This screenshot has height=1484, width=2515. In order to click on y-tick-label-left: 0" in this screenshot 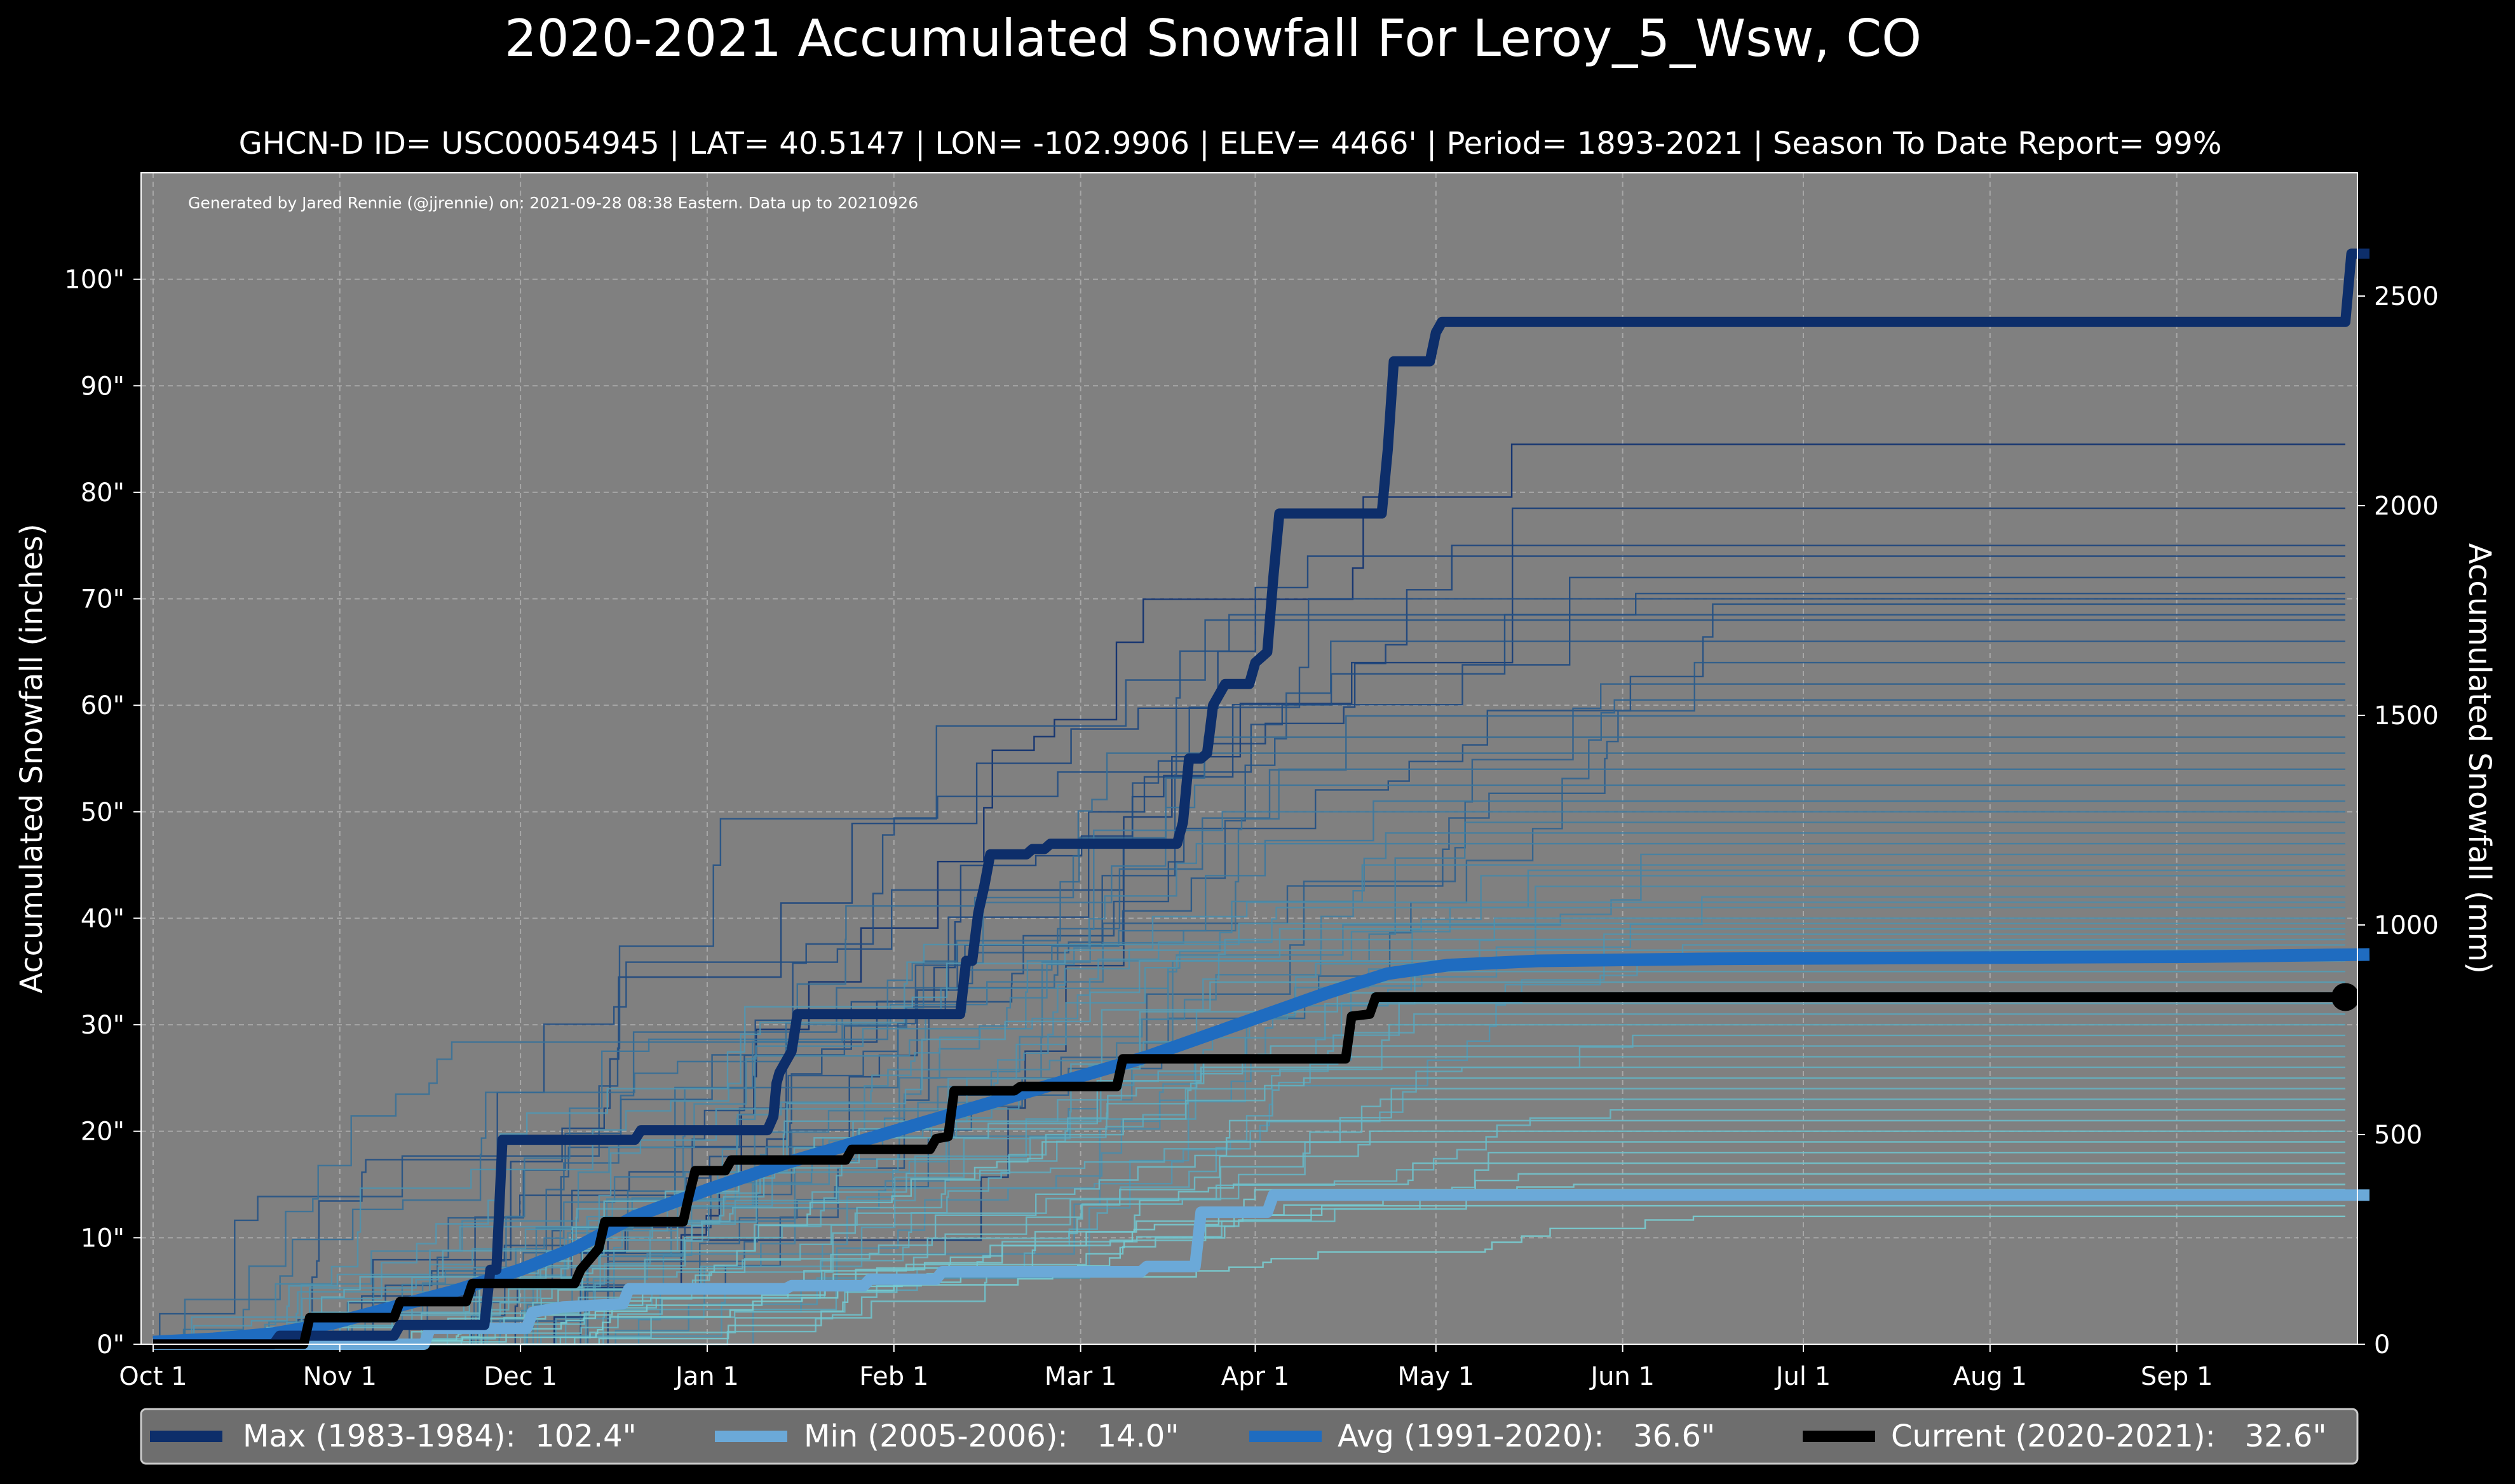, I will do `click(111, 1344)`.